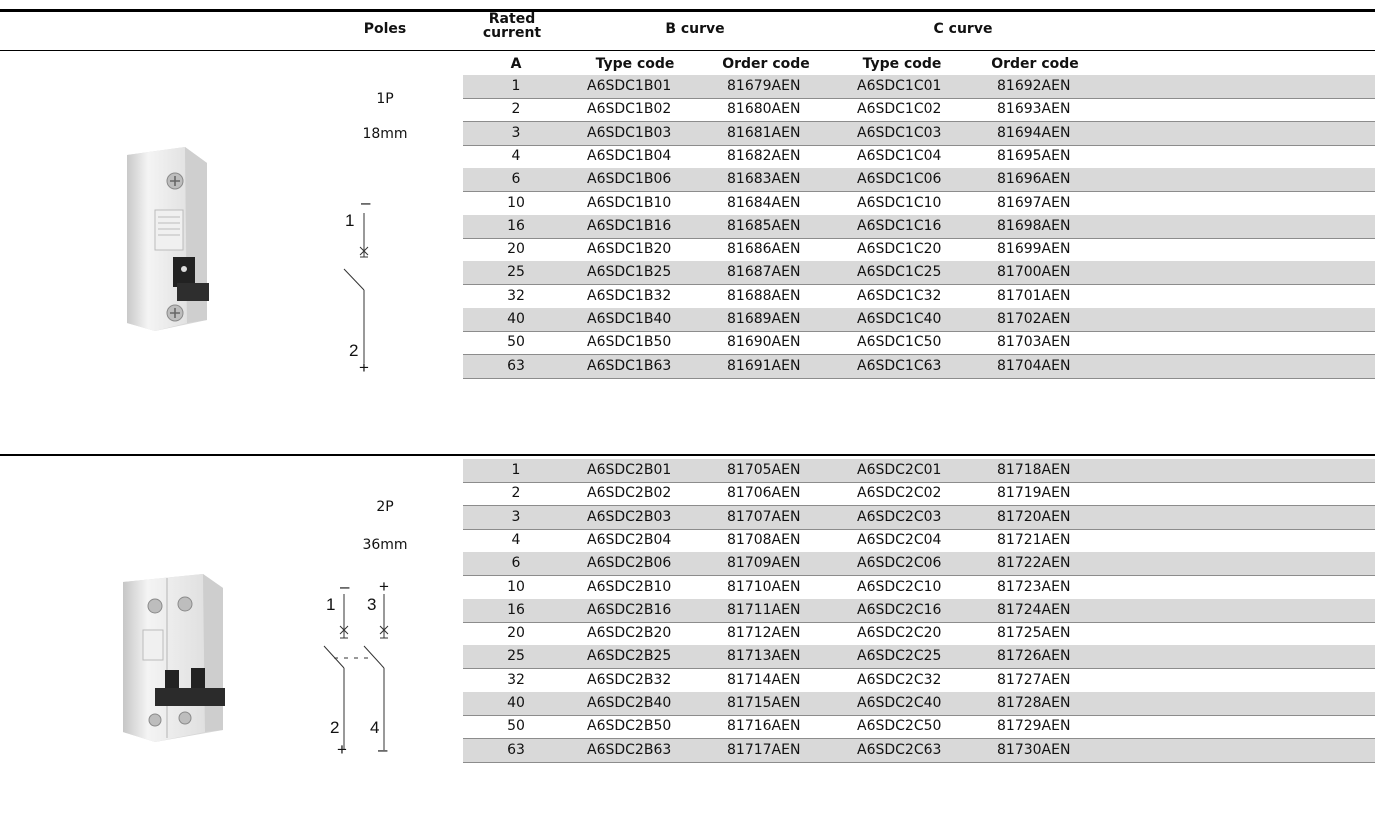  What do you see at coordinates (1034, 540) in the screenshot?
I see `c-order-code-cell: 81721AEN` at bounding box center [1034, 540].